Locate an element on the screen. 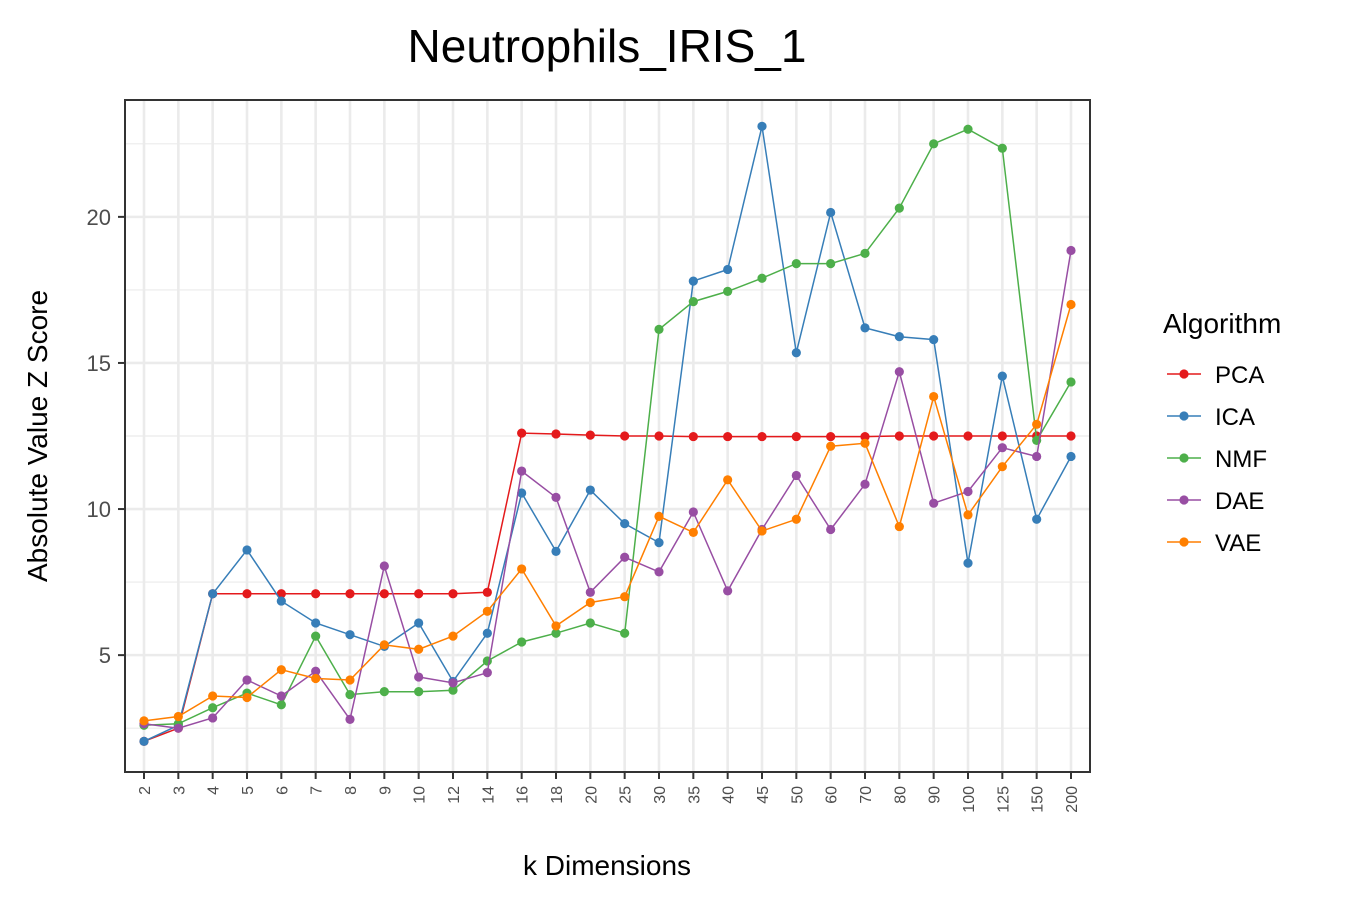 The image size is (1350, 900). x-tick-label: 60 is located at coordinates (832, 795).